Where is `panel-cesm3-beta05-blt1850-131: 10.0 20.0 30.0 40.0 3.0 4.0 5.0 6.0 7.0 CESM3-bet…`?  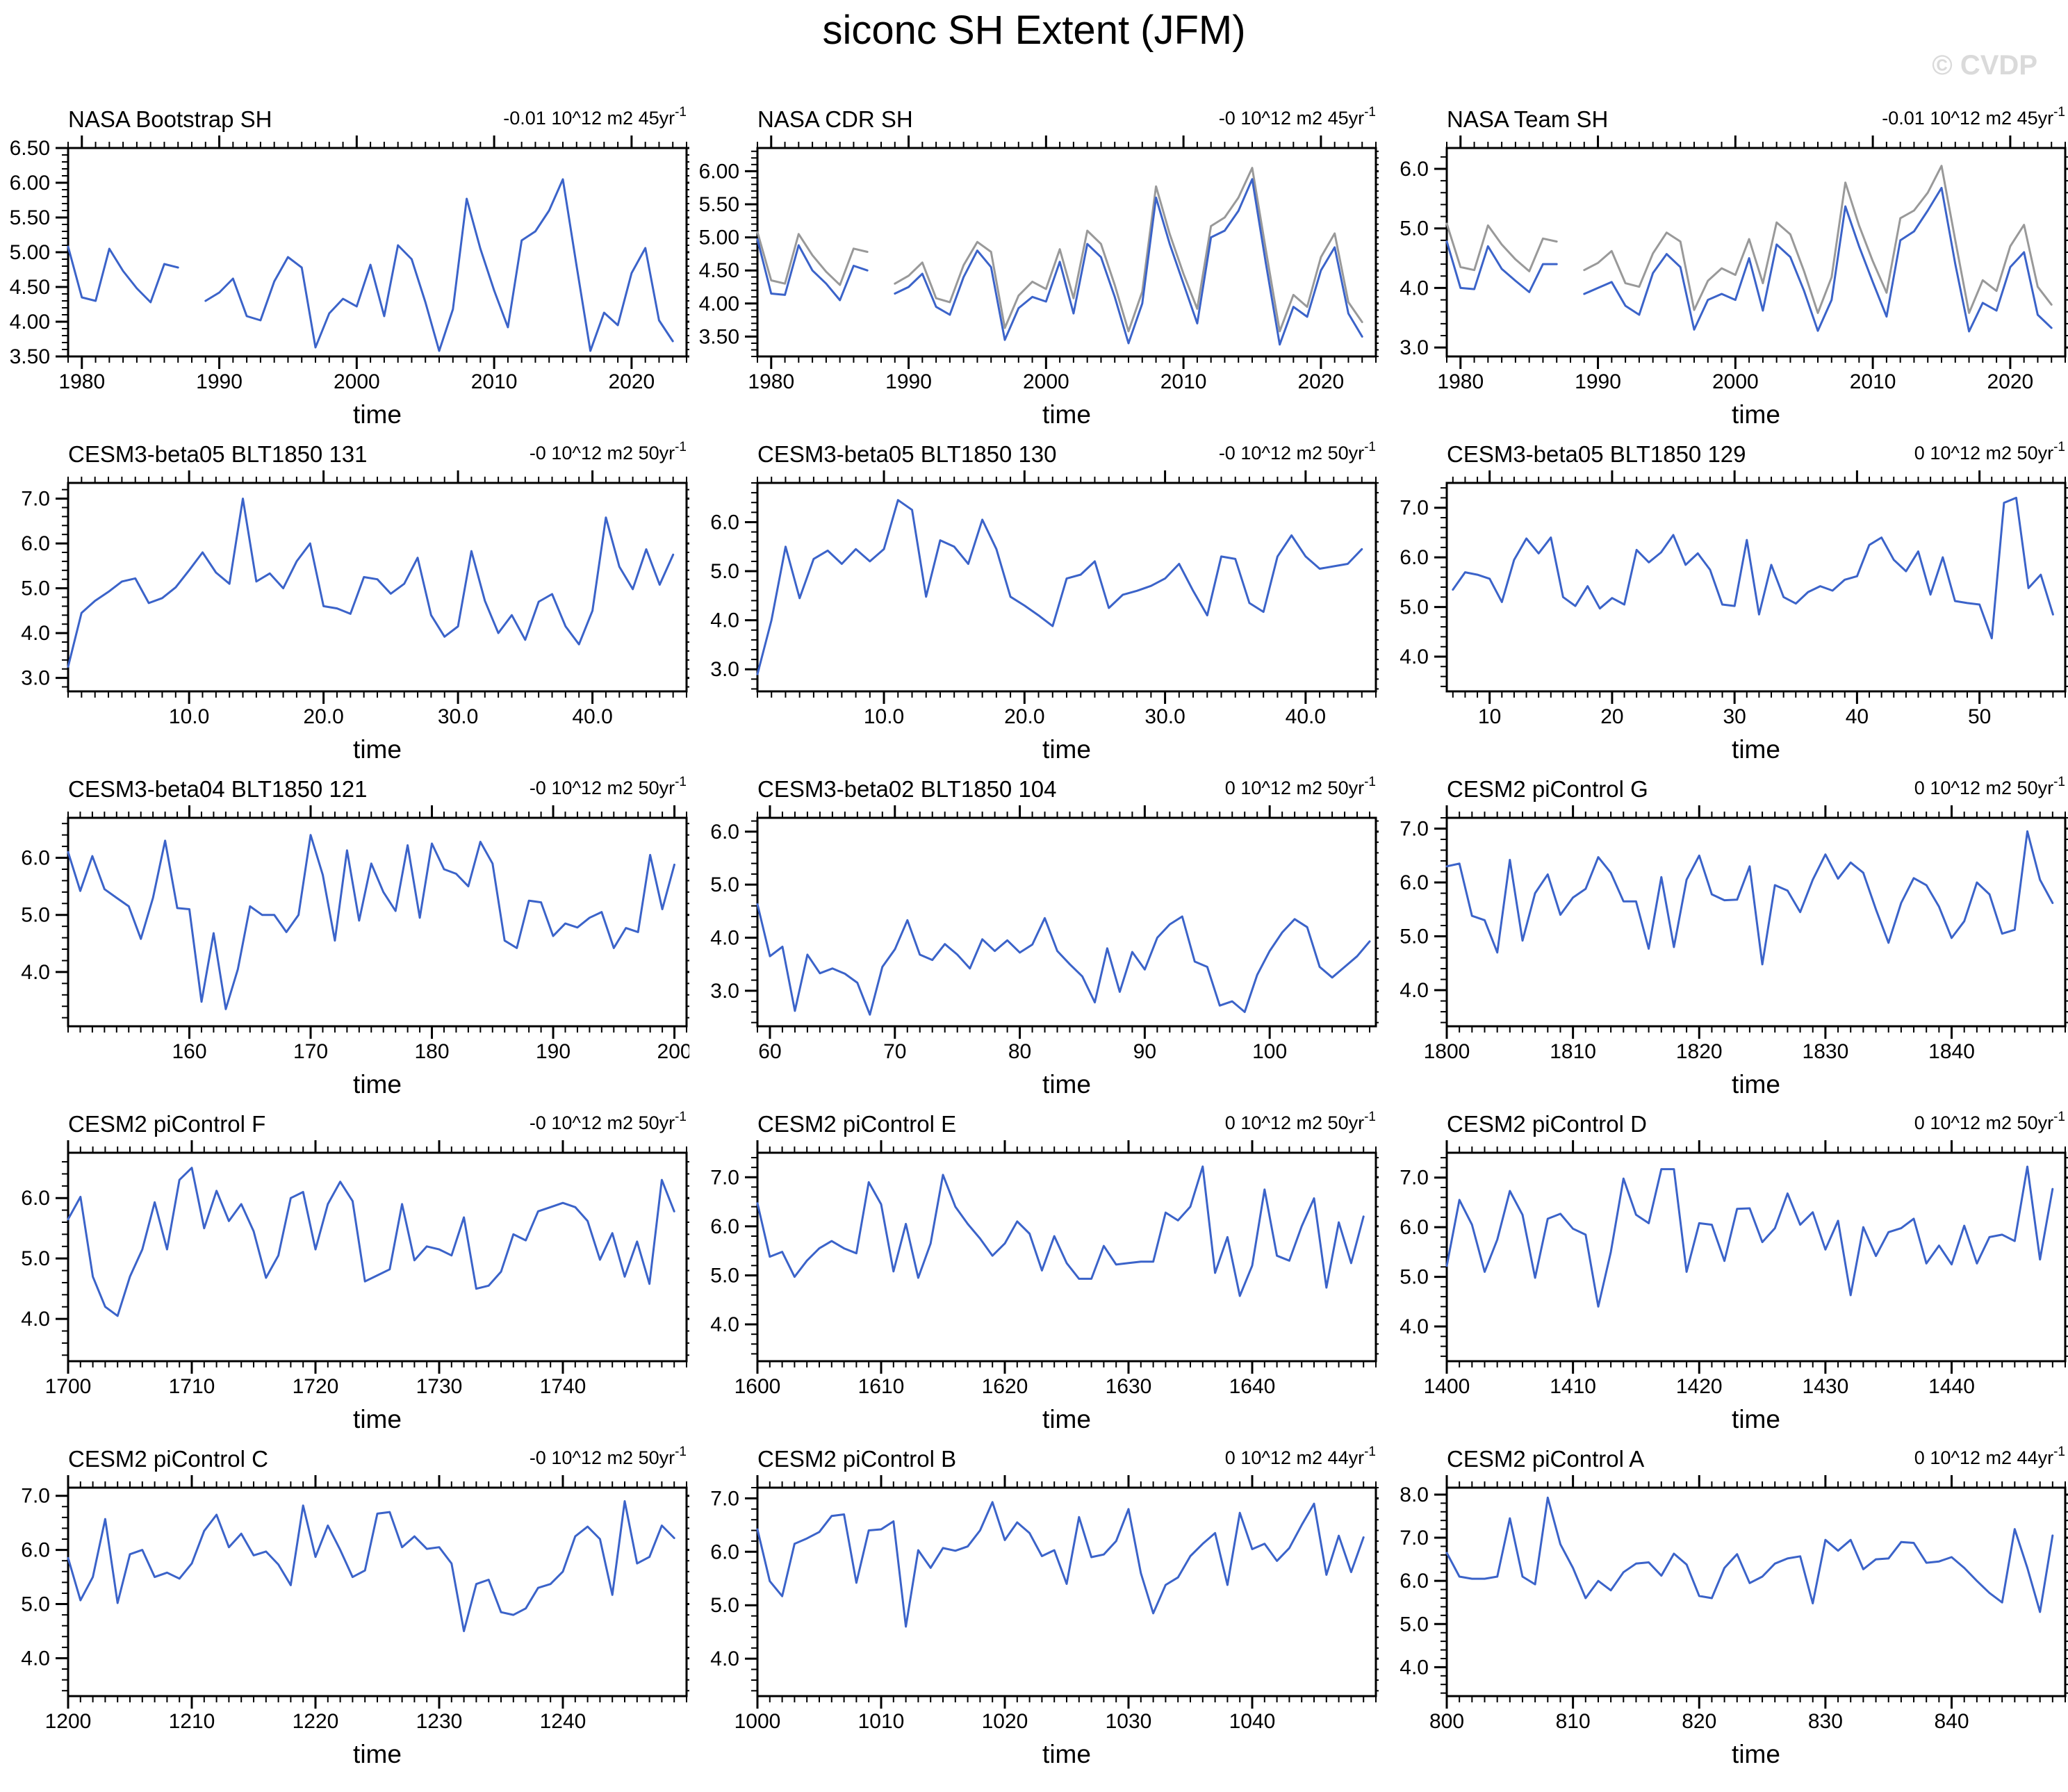 panel-cesm3-beta05-blt1850-131: 10.0 20.0 30.0 40.0 3.0 4.0 5.0 6.0 7.0 CESM3-bet… is located at coordinates (349, 595).